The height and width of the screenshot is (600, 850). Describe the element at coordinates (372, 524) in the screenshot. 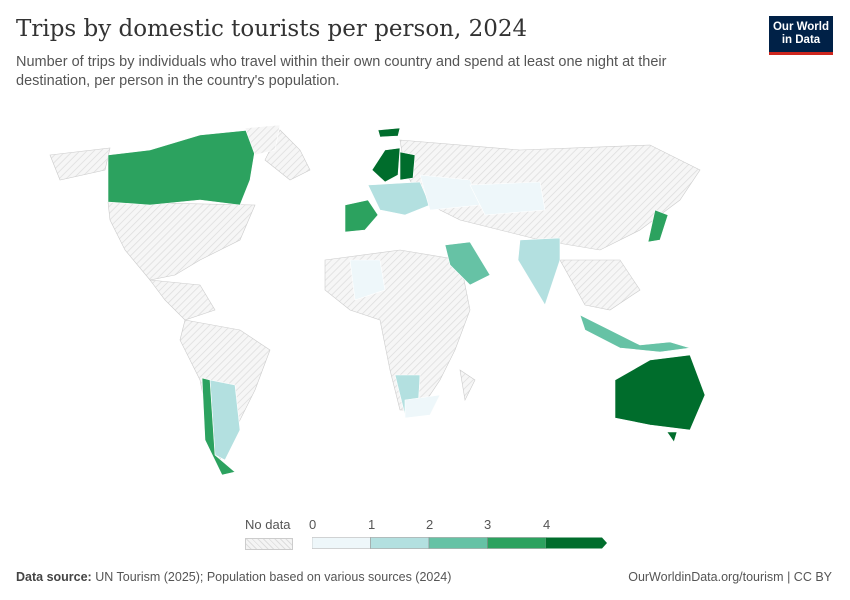

I see `legend-tick: 1` at that location.